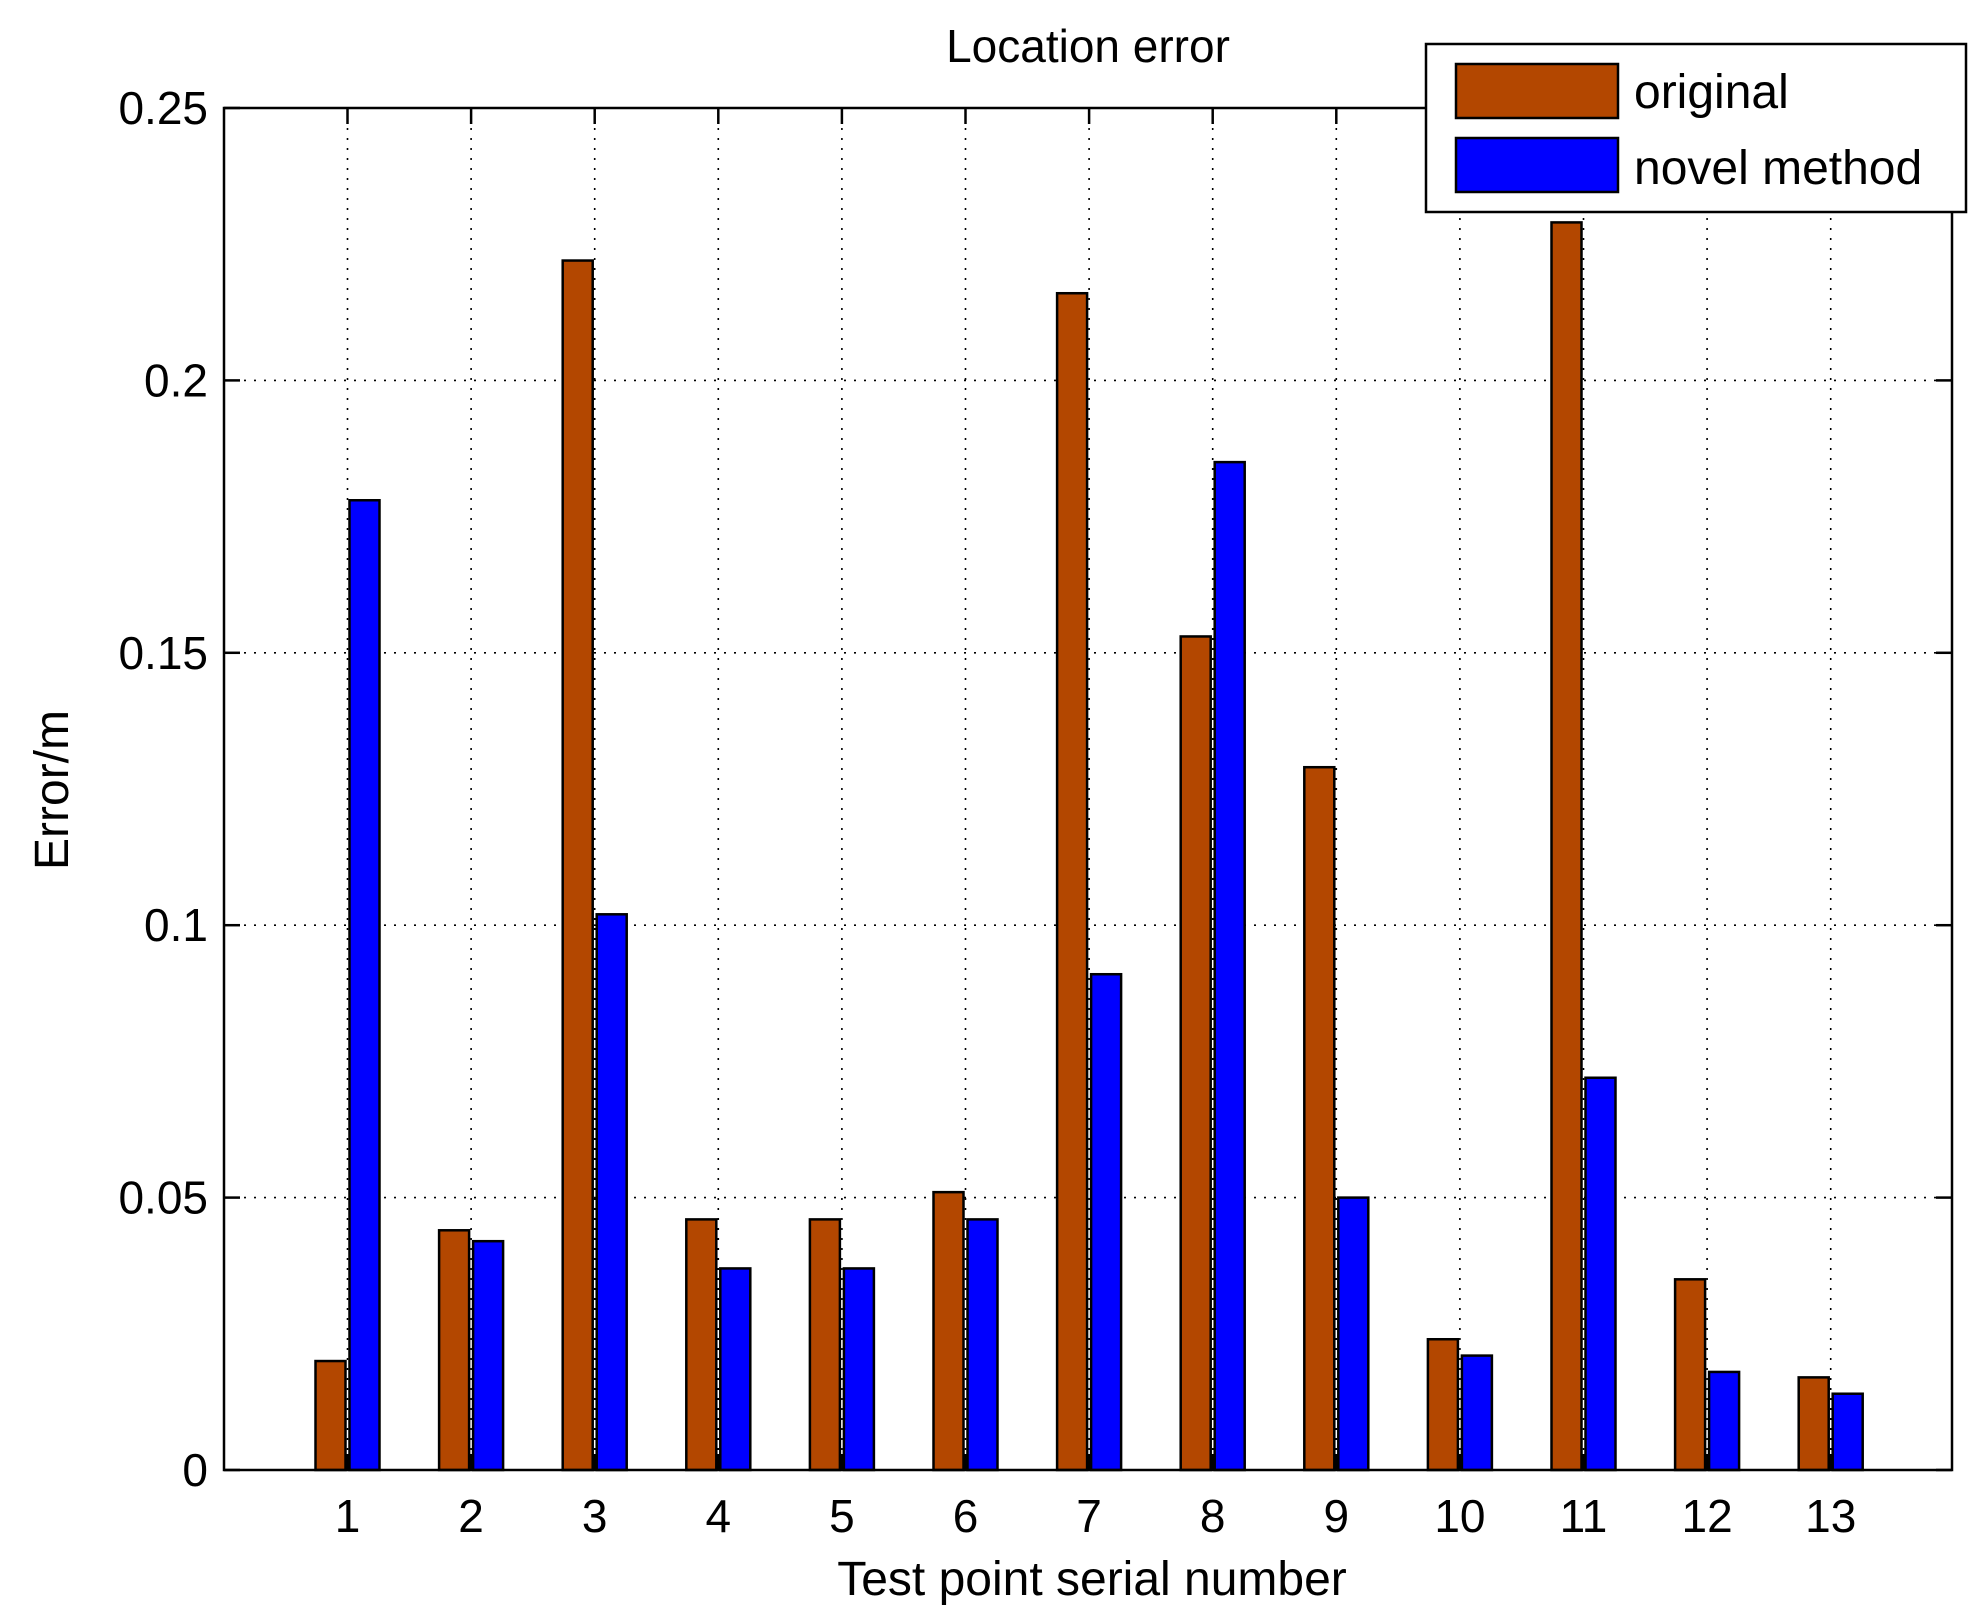  Describe the element at coordinates (195, 1470) in the screenshot. I see `y-tick-label: 0` at that location.